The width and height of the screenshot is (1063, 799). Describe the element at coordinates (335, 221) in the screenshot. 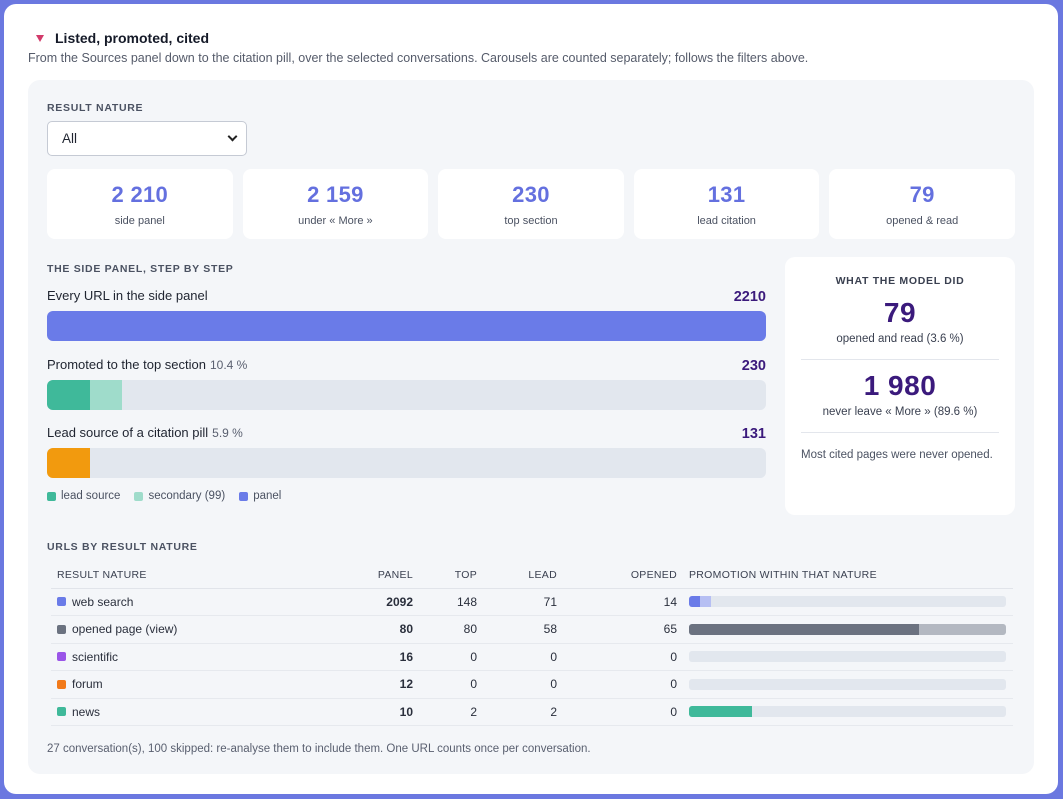

I see `kpi-label: under « More »` at that location.